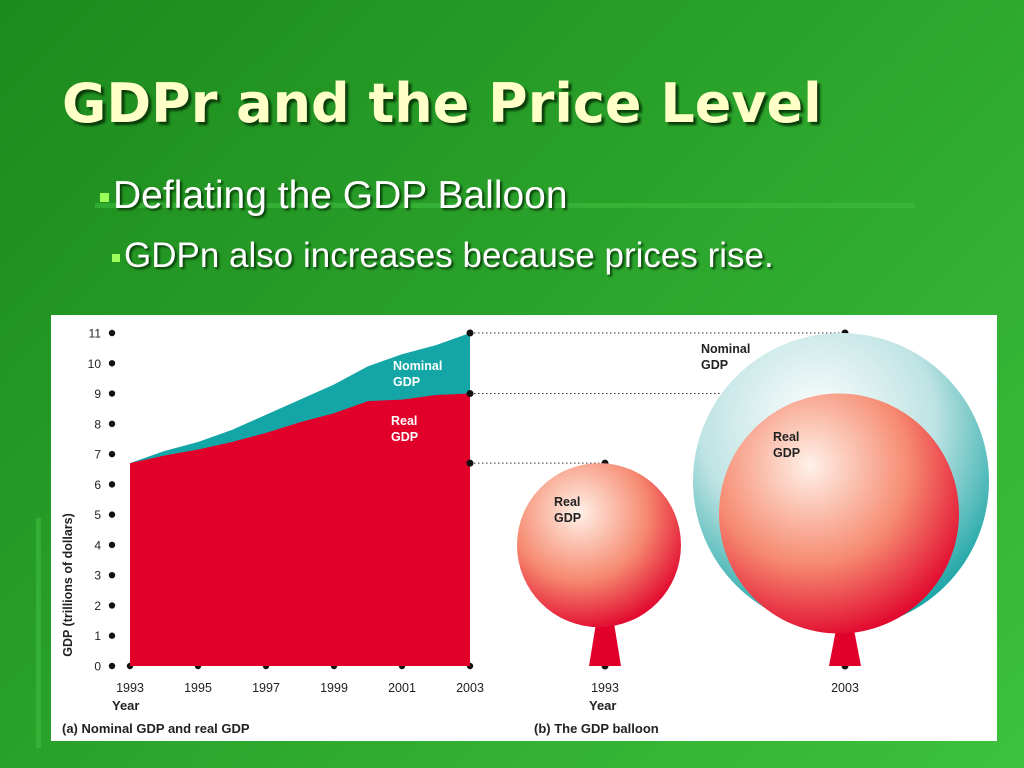 The height and width of the screenshot is (768, 1024). What do you see at coordinates (442, 103) in the screenshot?
I see `slide-title: GDPr and the Price Level` at bounding box center [442, 103].